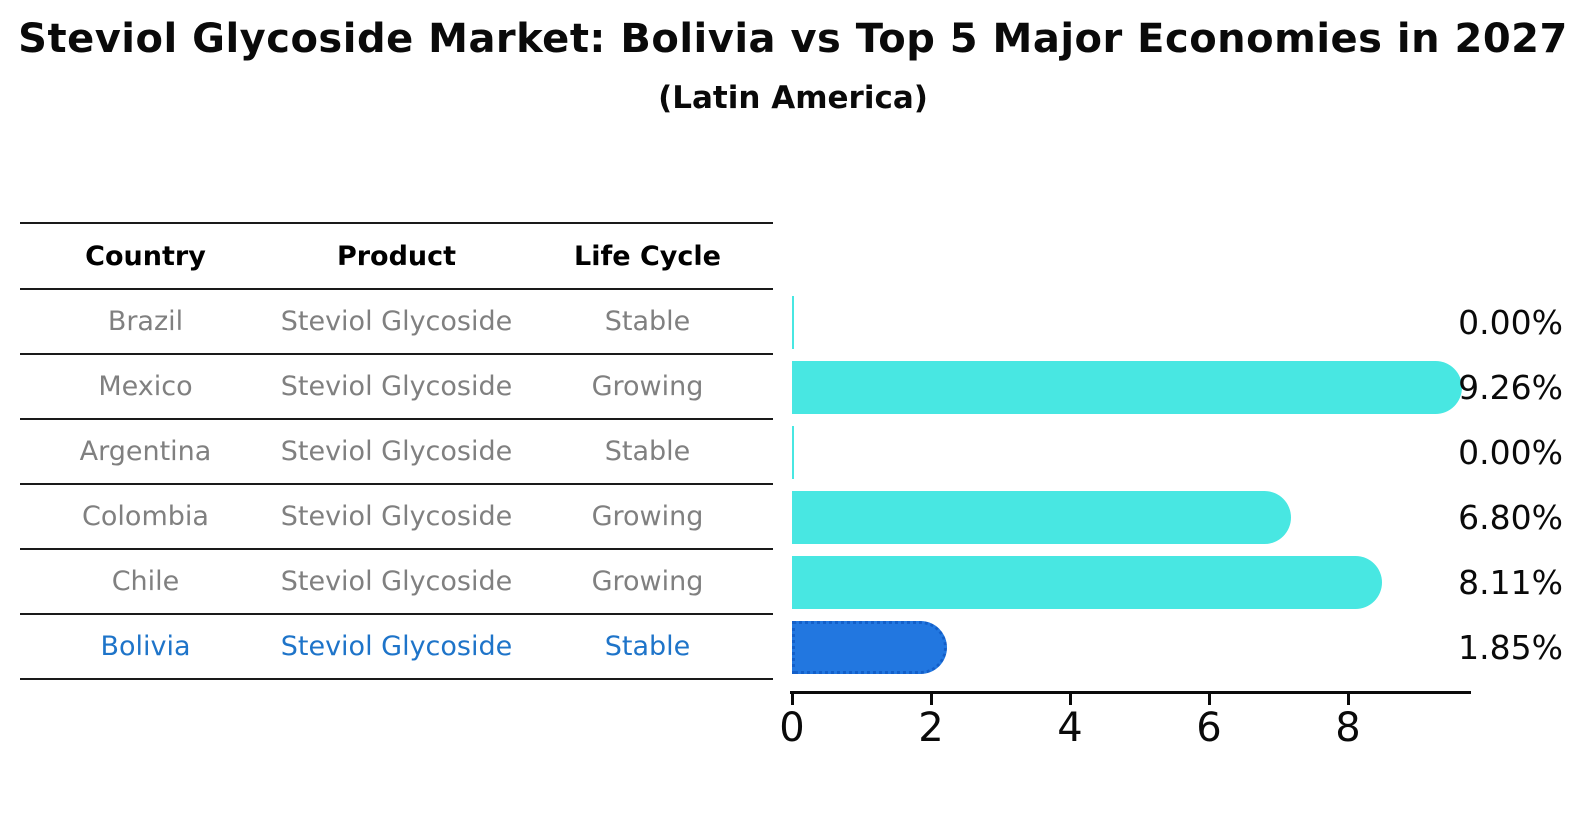  Describe the element at coordinates (793, 452) in the screenshot. I see `bar-argentina` at that location.